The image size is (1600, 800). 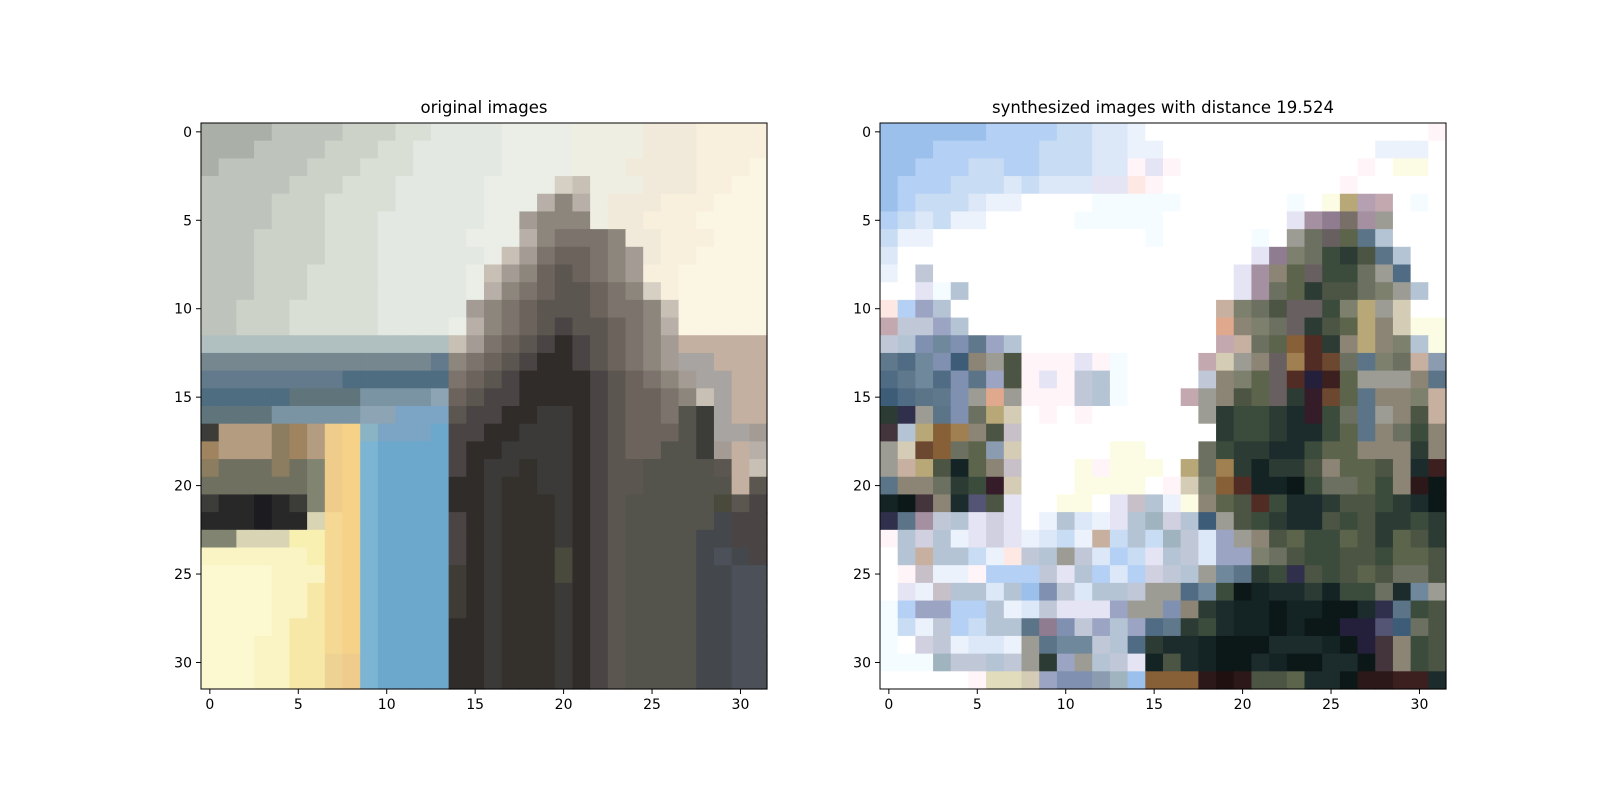 What do you see at coordinates (1154, 705) in the screenshot?
I see `synthesized-images-xtick-label-15: 15` at bounding box center [1154, 705].